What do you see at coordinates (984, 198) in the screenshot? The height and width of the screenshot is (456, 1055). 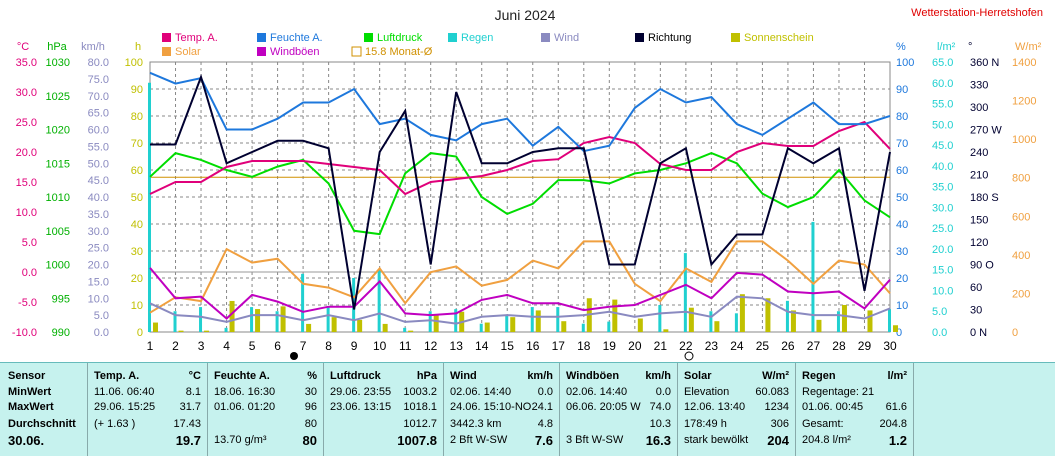 I see `right-axis-tick: 180 S` at bounding box center [984, 198].